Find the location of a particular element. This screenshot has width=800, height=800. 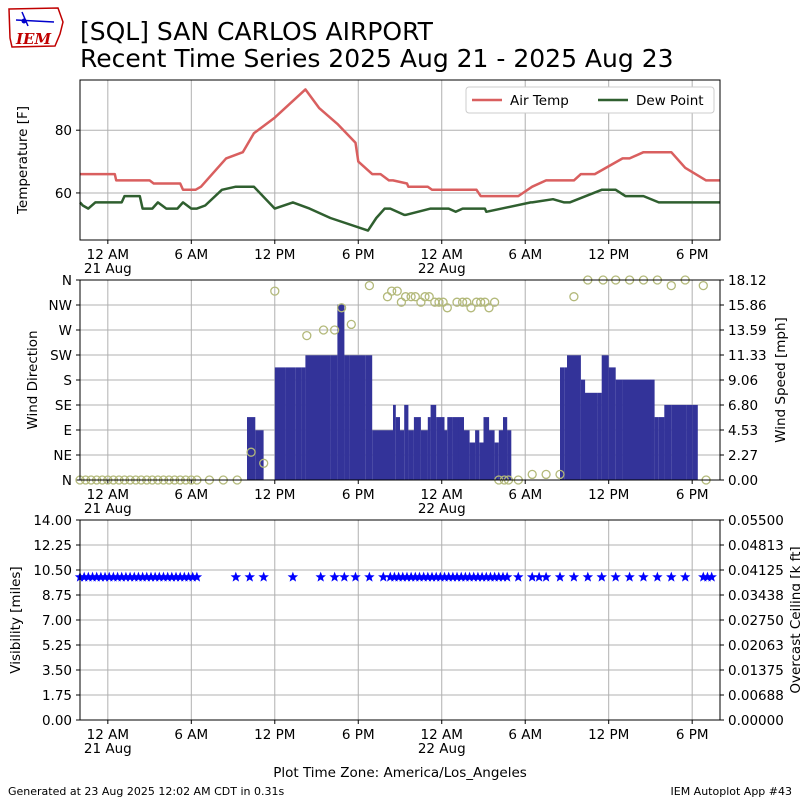

y-tick-label: 80 is located at coordinates (63, 131).